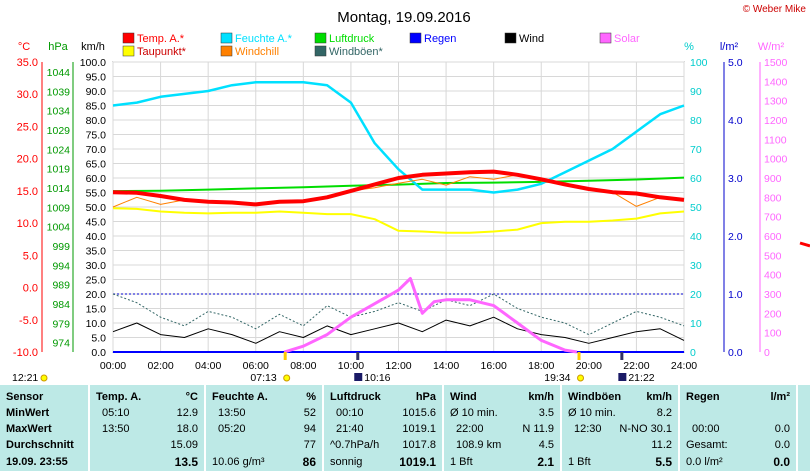 Image resolution: width=810 pixels, height=471 pixels. I want to click on pressure-min-time: 00:10, so click(350, 413).